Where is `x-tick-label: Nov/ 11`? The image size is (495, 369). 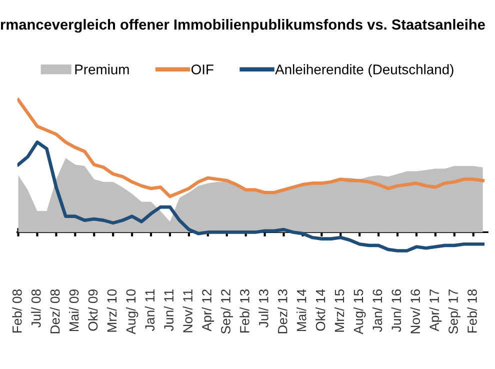 x-tick-label: Nov/ 11 is located at coordinates (187, 310).